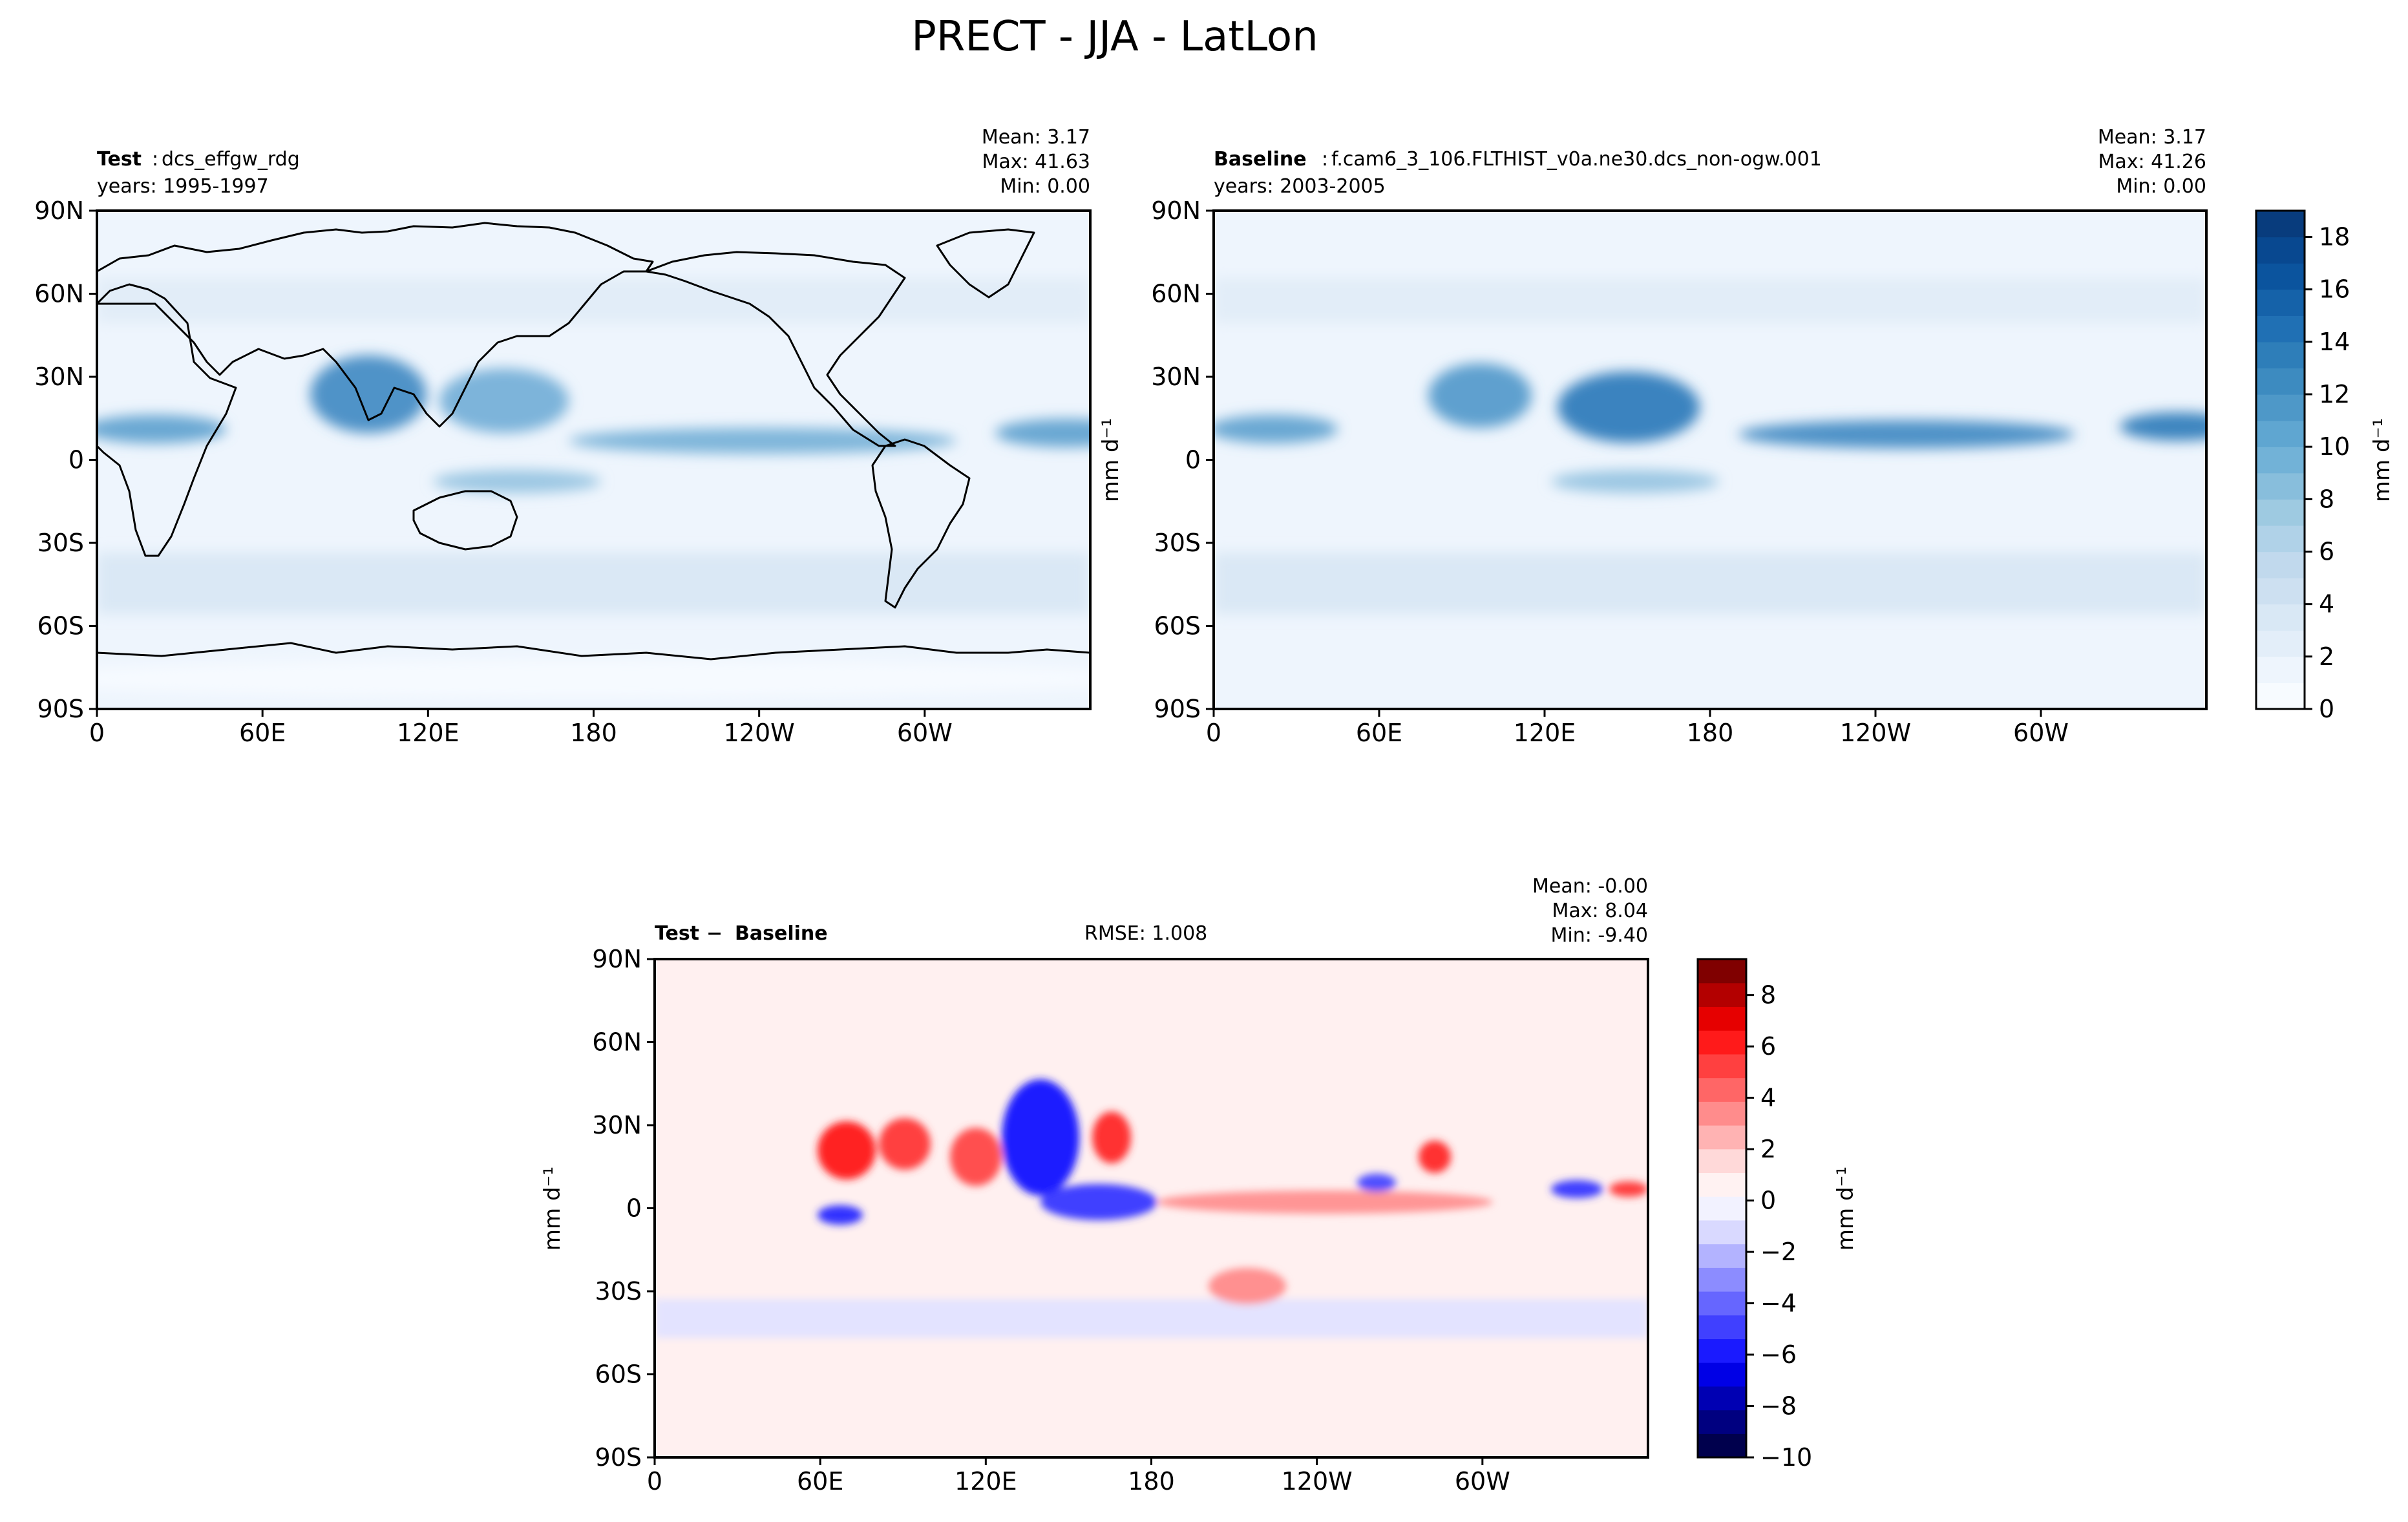  I want to click on diff-colorbar-tick-label: −8, so click(1778, 1406).